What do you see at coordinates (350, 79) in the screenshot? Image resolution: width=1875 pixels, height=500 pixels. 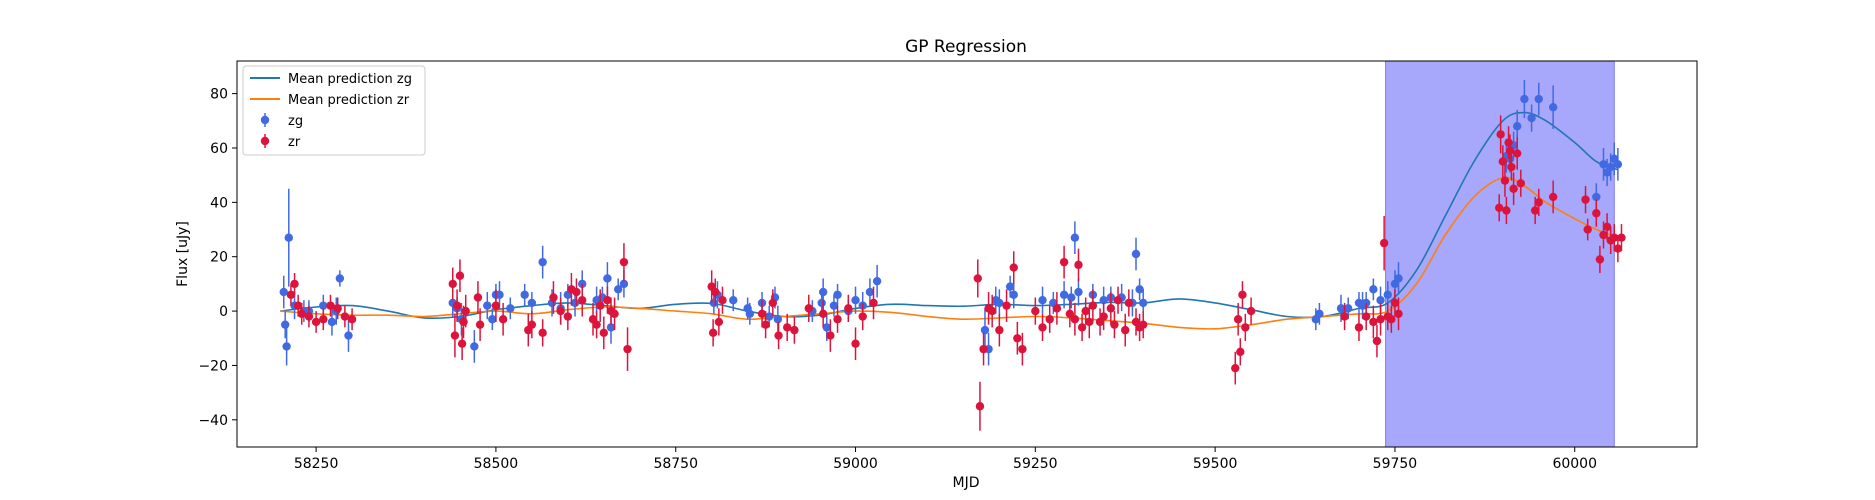 I see `legend-label: Mean prediction zg` at bounding box center [350, 79].